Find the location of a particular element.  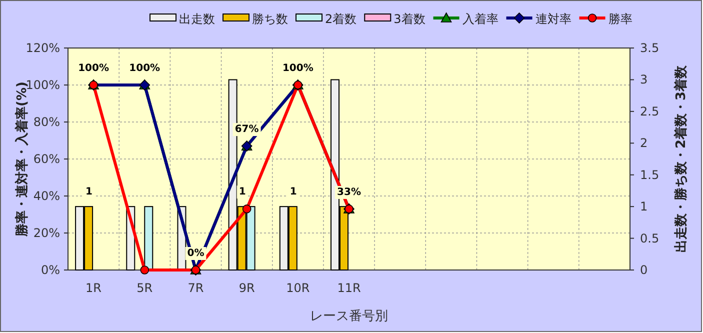

y2-tick-label: 2 is located at coordinates (644, 143).